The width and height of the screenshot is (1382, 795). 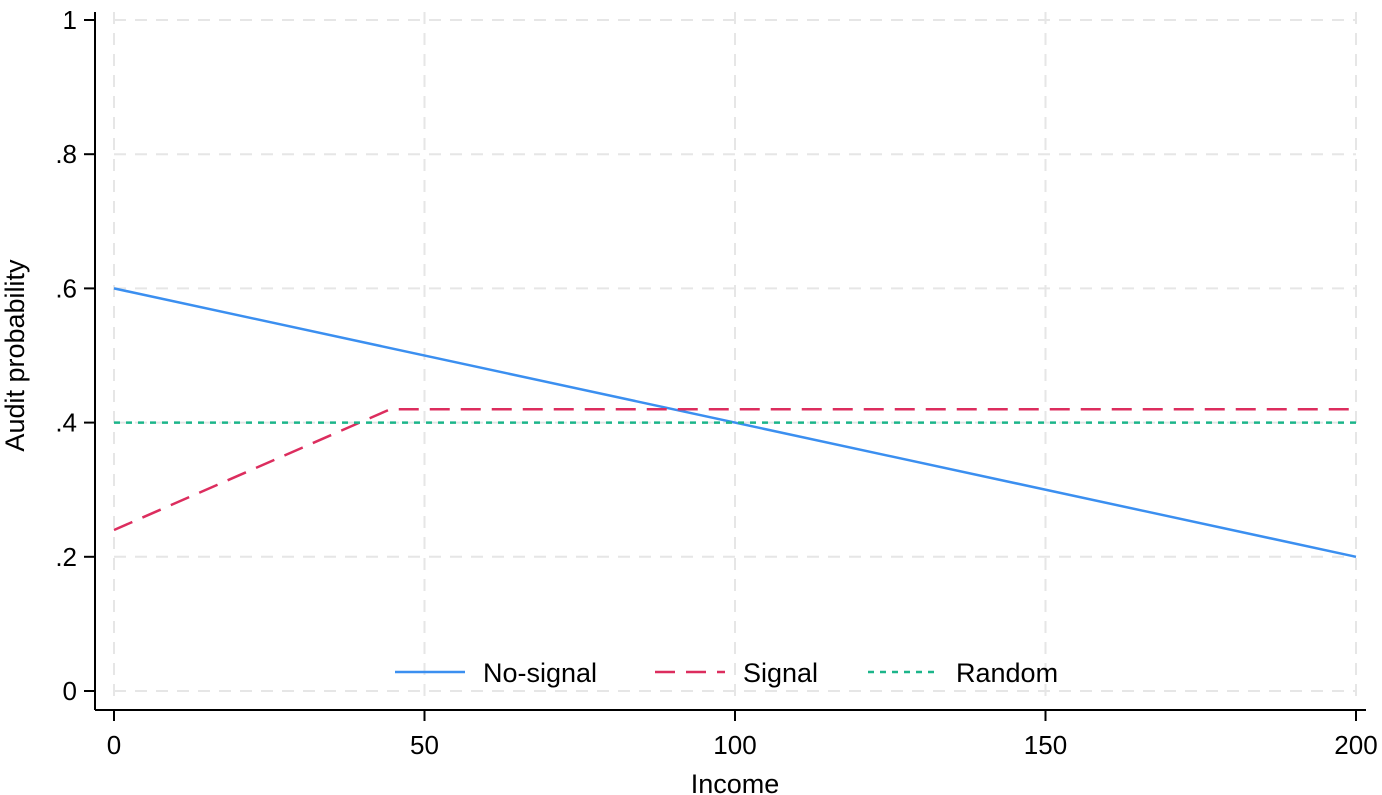 What do you see at coordinates (66, 557) in the screenshot?
I see `y-tick-label: .2` at bounding box center [66, 557].